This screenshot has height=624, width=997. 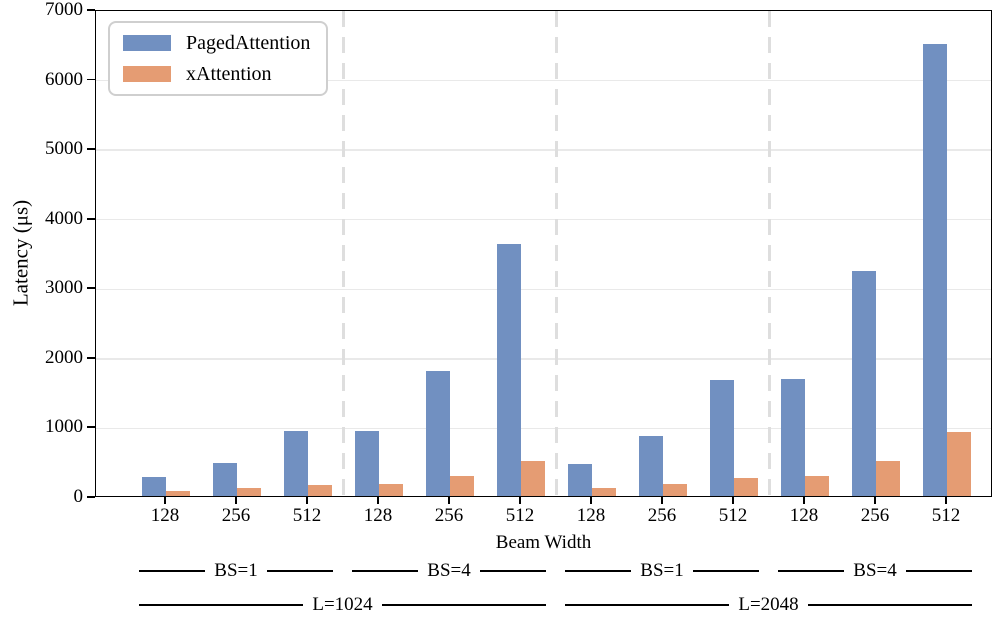 What do you see at coordinates (229, 74) in the screenshot?
I see `legend-label-xattention: xAttention` at bounding box center [229, 74].